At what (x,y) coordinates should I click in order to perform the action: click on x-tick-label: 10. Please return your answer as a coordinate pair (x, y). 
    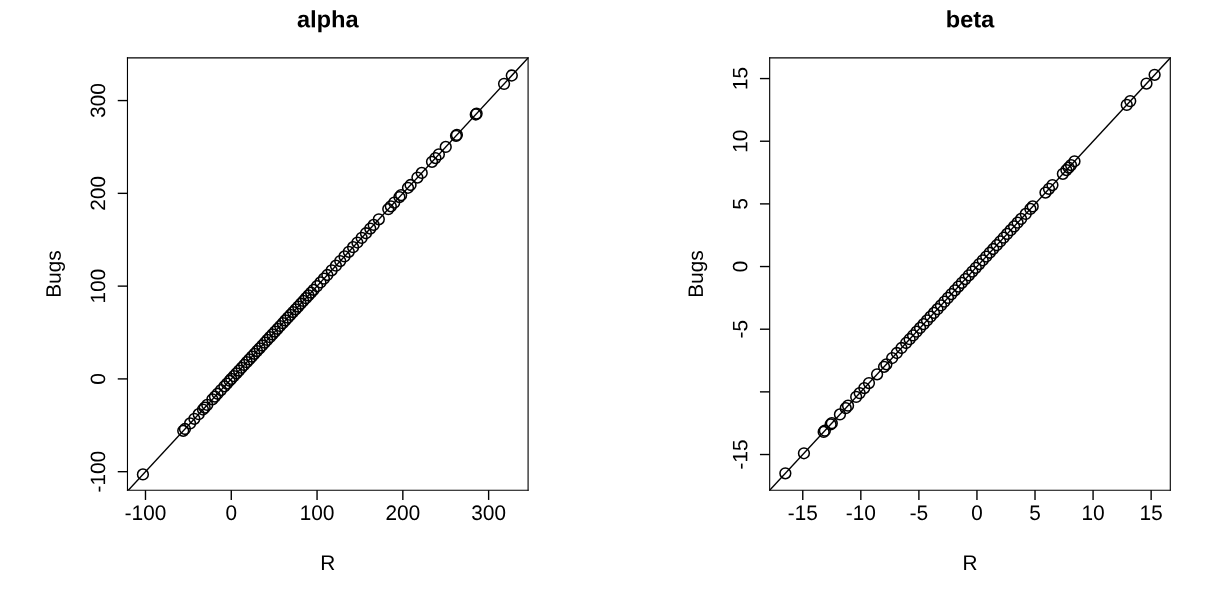
    Looking at the image, I should click on (1093, 513).